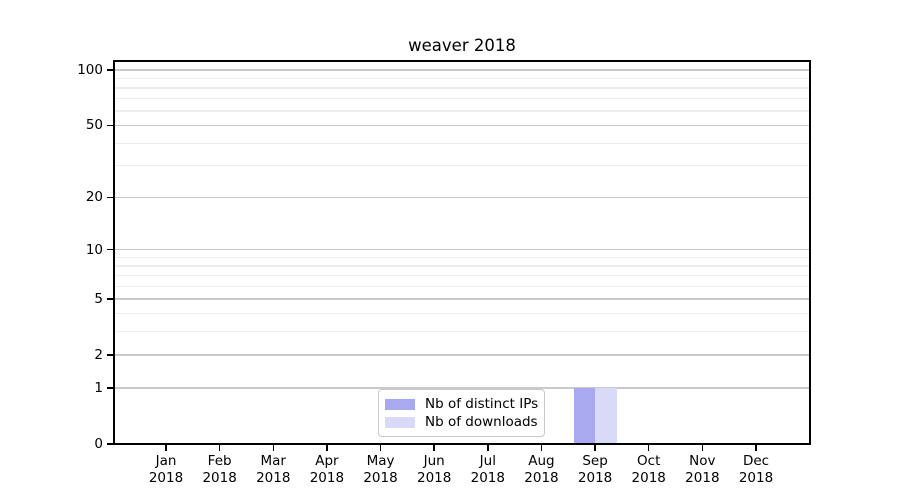 This screenshot has height=500, width=900. What do you see at coordinates (481, 422) in the screenshot?
I see `legend-label: Nb of downloads` at bounding box center [481, 422].